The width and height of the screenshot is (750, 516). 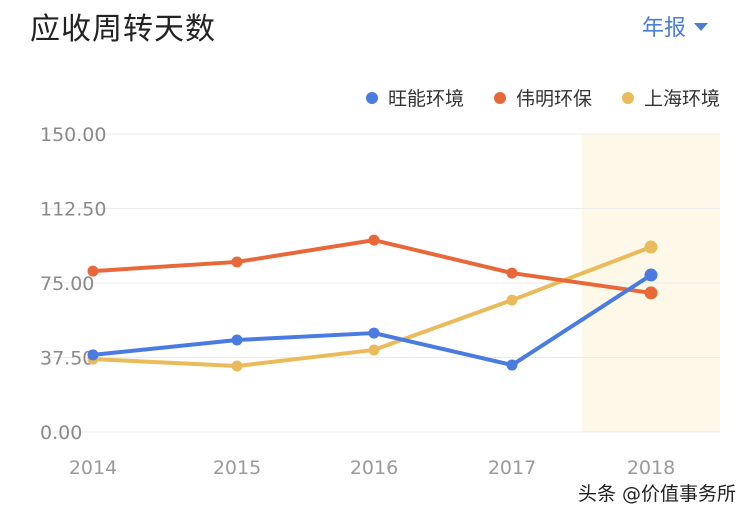 What do you see at coordinates (701, 27) in the screenshot?
I see `caret-down-icon` at bounding box center [701, 27].